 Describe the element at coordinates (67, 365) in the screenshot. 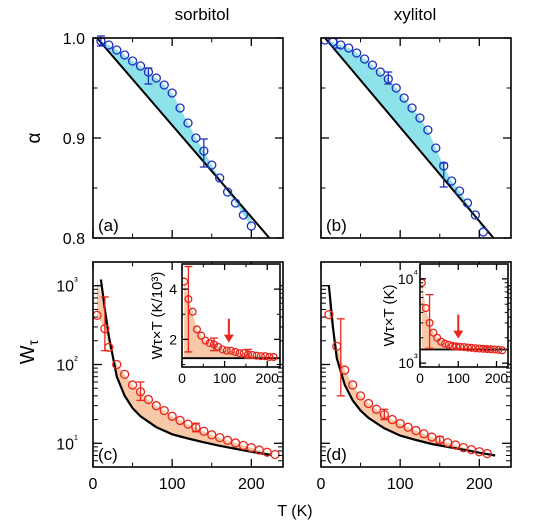

I see `y-tick-label: 10²` at that location.